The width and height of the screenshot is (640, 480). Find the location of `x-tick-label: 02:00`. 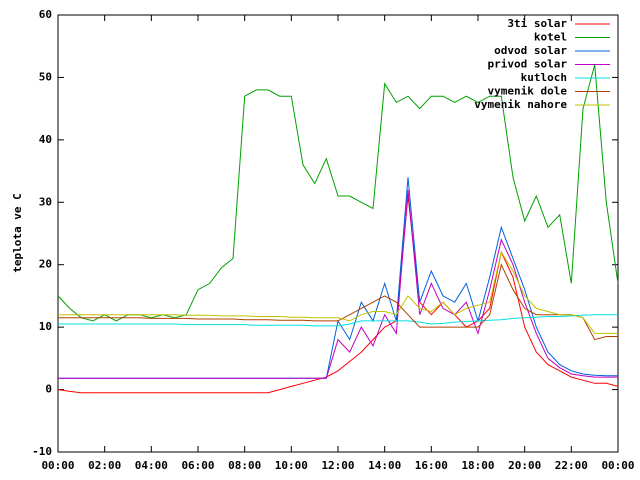

x-tick-label: 02:00 is located at coordinates (104, 465).